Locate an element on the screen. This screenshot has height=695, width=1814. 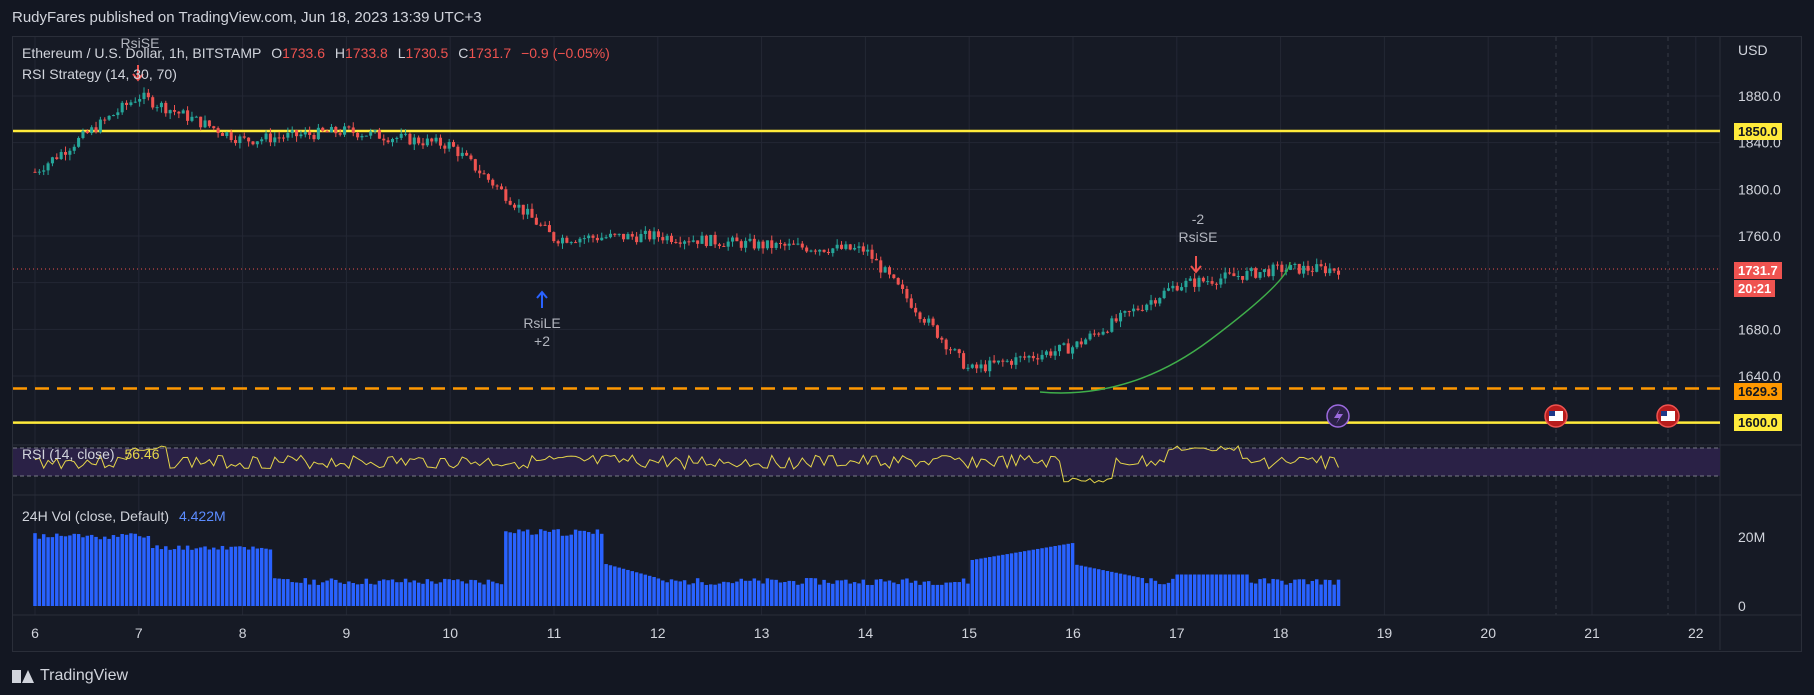
date-tick-label: 15 is located at coordinates (969, 633).